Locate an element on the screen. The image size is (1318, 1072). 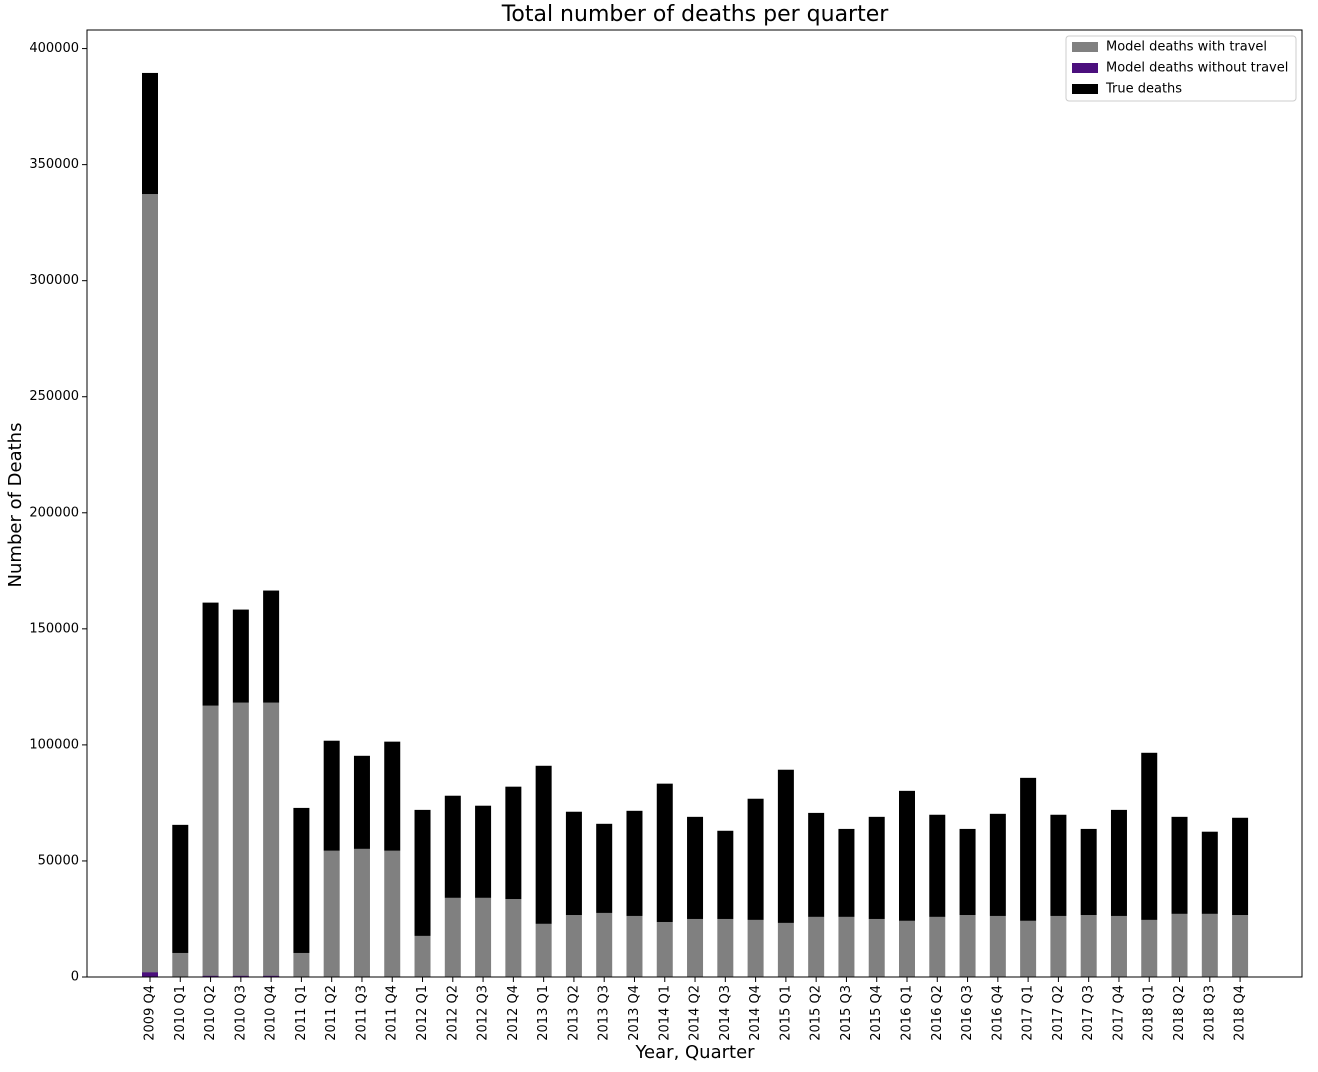
y-tick-label: 350000 is located at coordinates (54, 164).